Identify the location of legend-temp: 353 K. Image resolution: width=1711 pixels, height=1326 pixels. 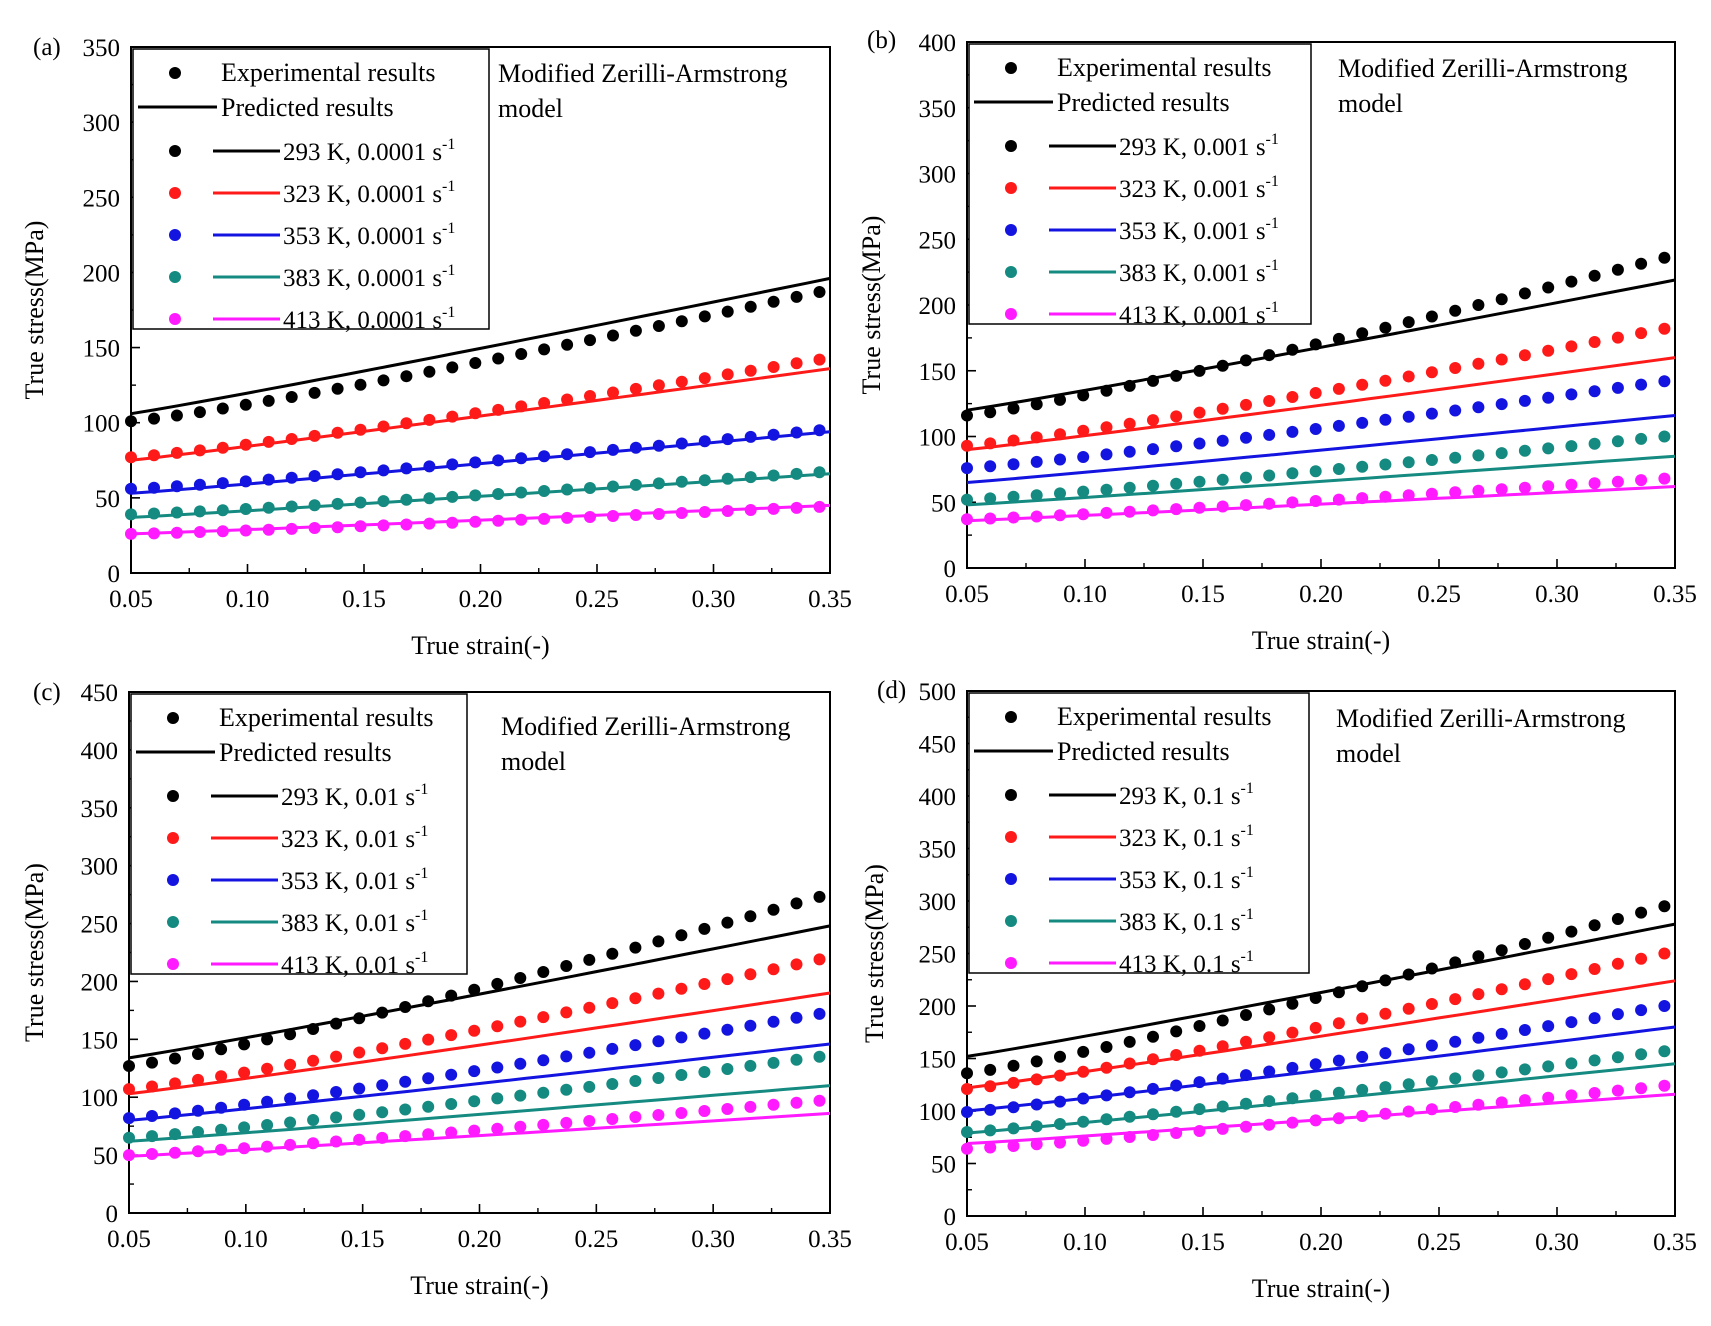
(1150, 231).